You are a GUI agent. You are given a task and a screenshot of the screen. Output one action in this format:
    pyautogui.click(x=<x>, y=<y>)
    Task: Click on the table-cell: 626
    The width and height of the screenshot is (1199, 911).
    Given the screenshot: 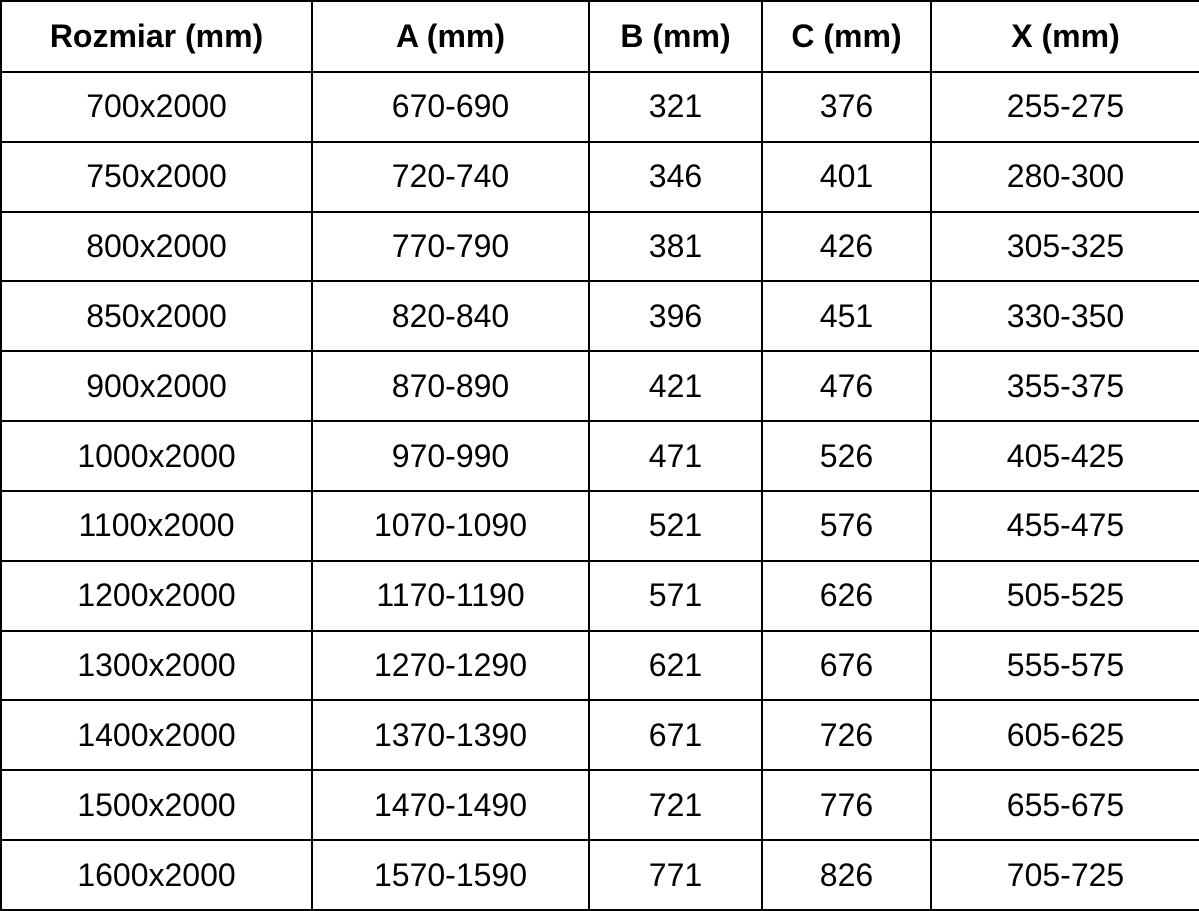 What is the action you would take?
    pyautogui.click(x=846, y=595)
    